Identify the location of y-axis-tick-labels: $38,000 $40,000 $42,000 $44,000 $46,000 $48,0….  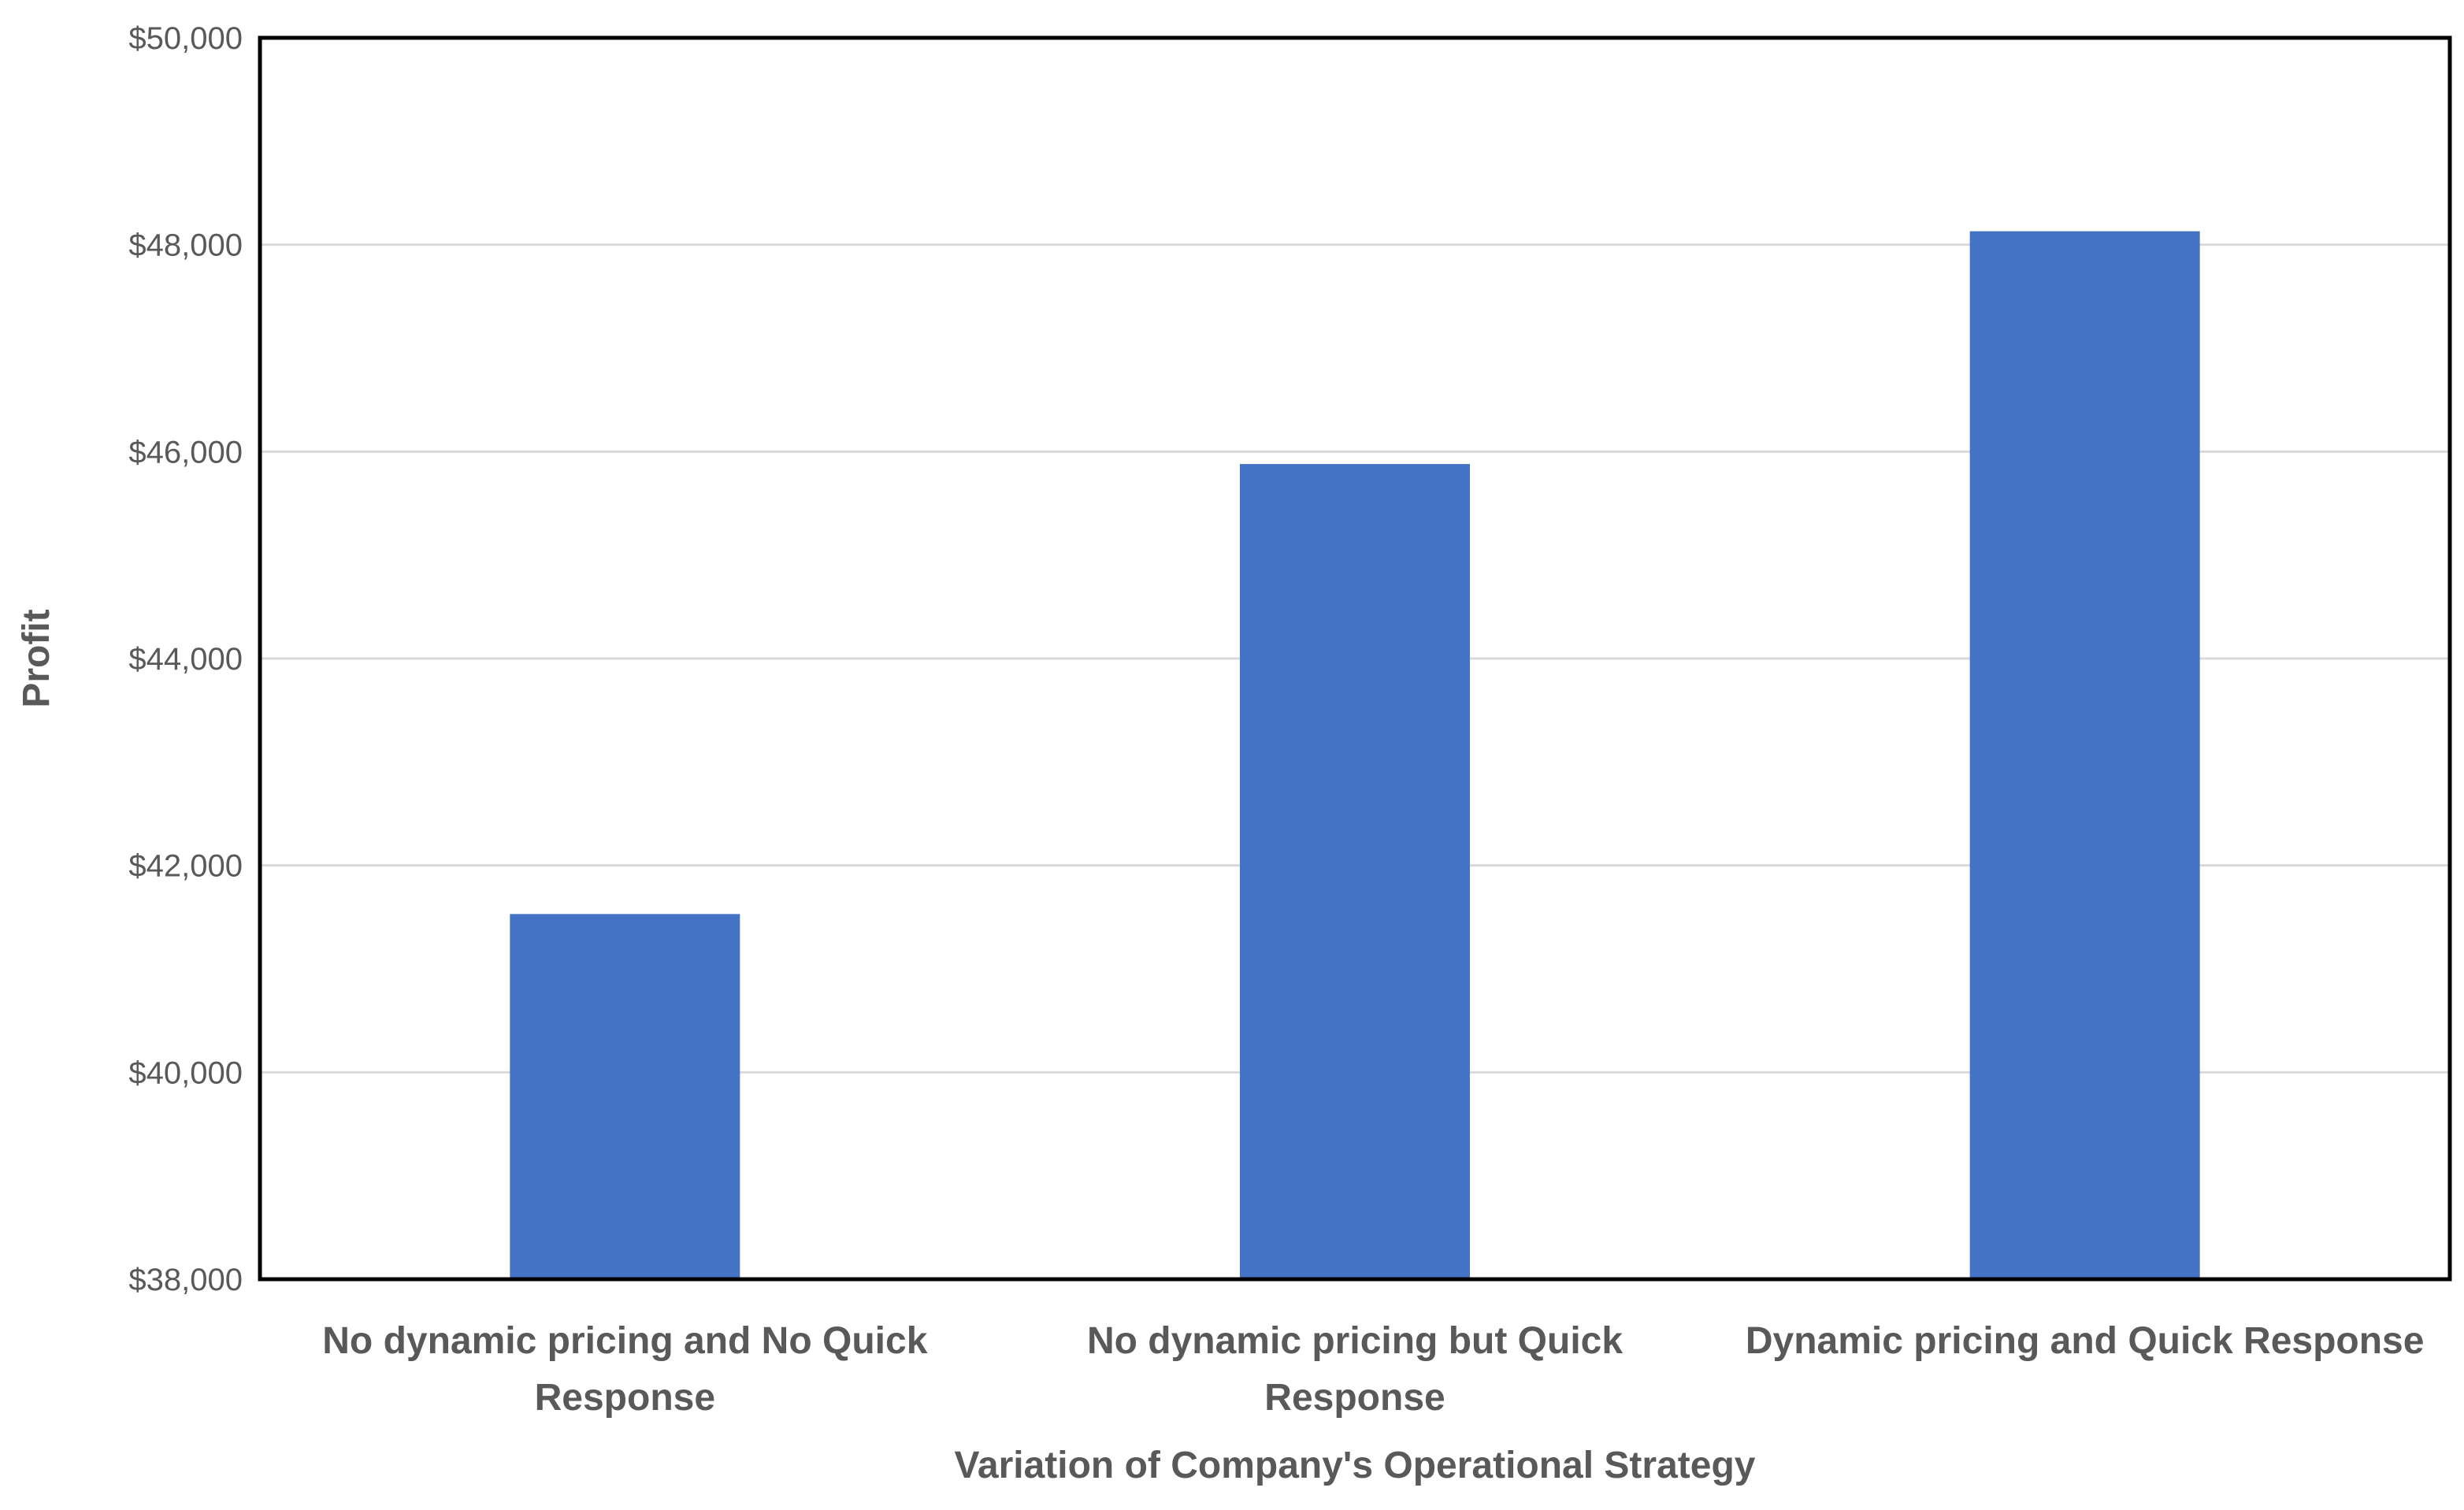
(185, 659).